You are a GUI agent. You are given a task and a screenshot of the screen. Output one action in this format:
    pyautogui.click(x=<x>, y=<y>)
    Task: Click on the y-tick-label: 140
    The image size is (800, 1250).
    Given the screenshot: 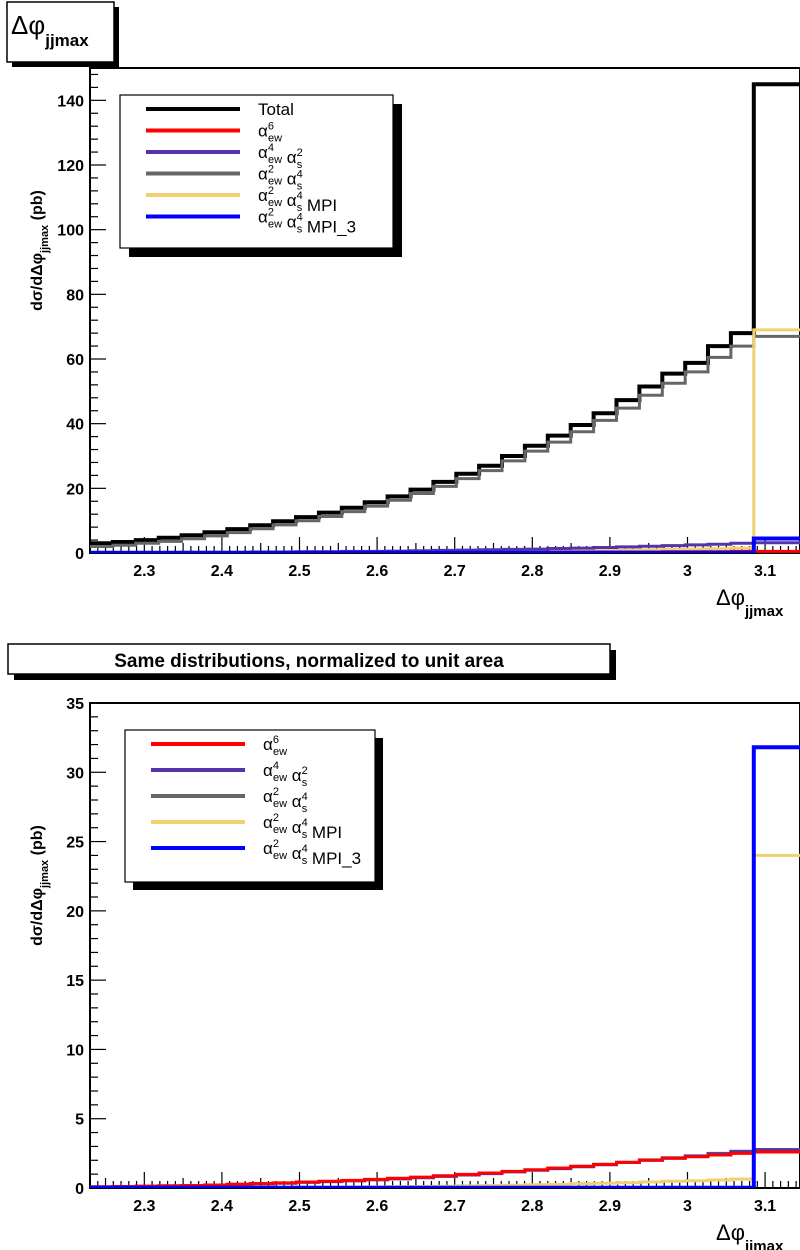 What is the action you would take?
    pyautogui.click(x=70, y=101)
    